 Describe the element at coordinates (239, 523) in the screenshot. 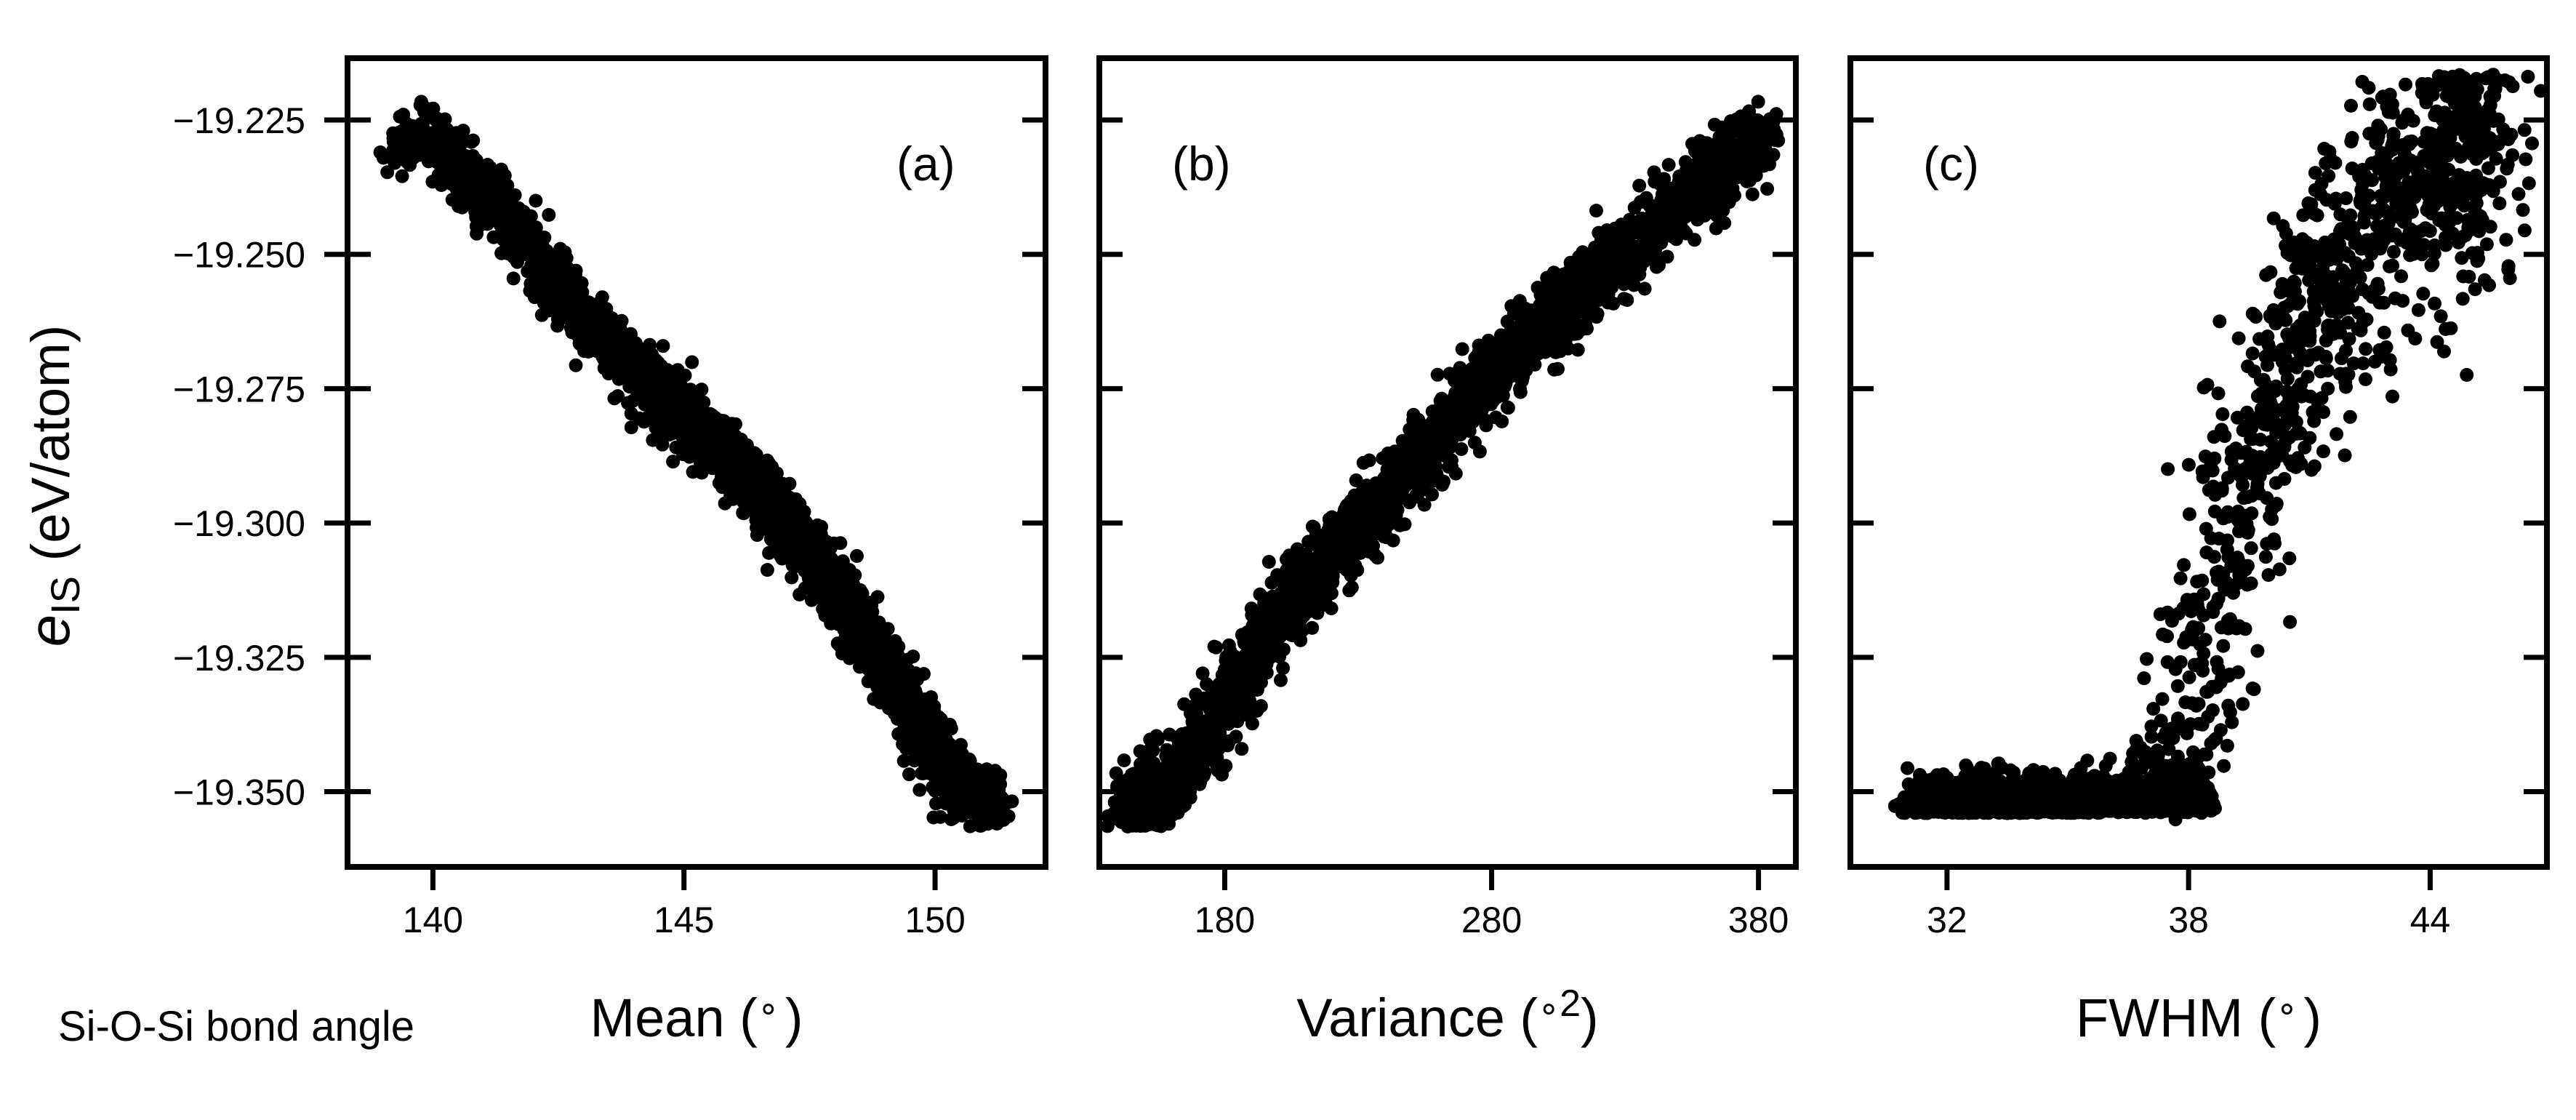

I see `y-tick-label: −19.300` at that location.